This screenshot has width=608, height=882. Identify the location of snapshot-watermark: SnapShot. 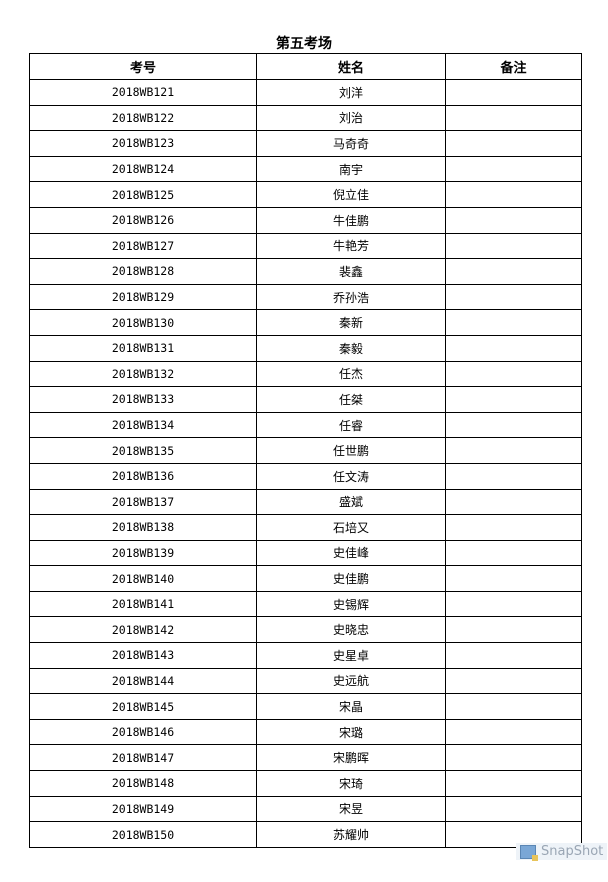
(562, 852).